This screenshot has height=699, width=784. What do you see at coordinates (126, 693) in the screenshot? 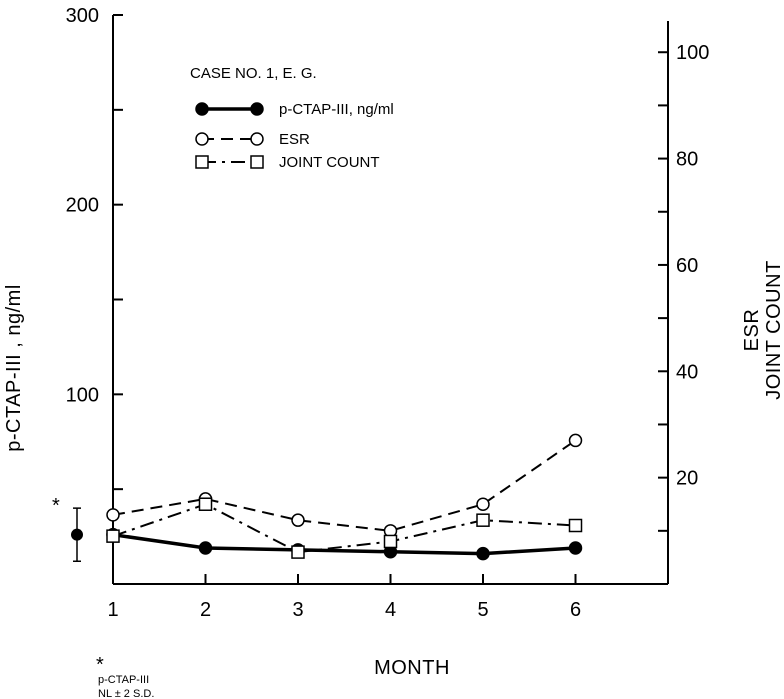
I see `footnote-line2: NL ± 2 S.D.` at bounding box center [126, 693].